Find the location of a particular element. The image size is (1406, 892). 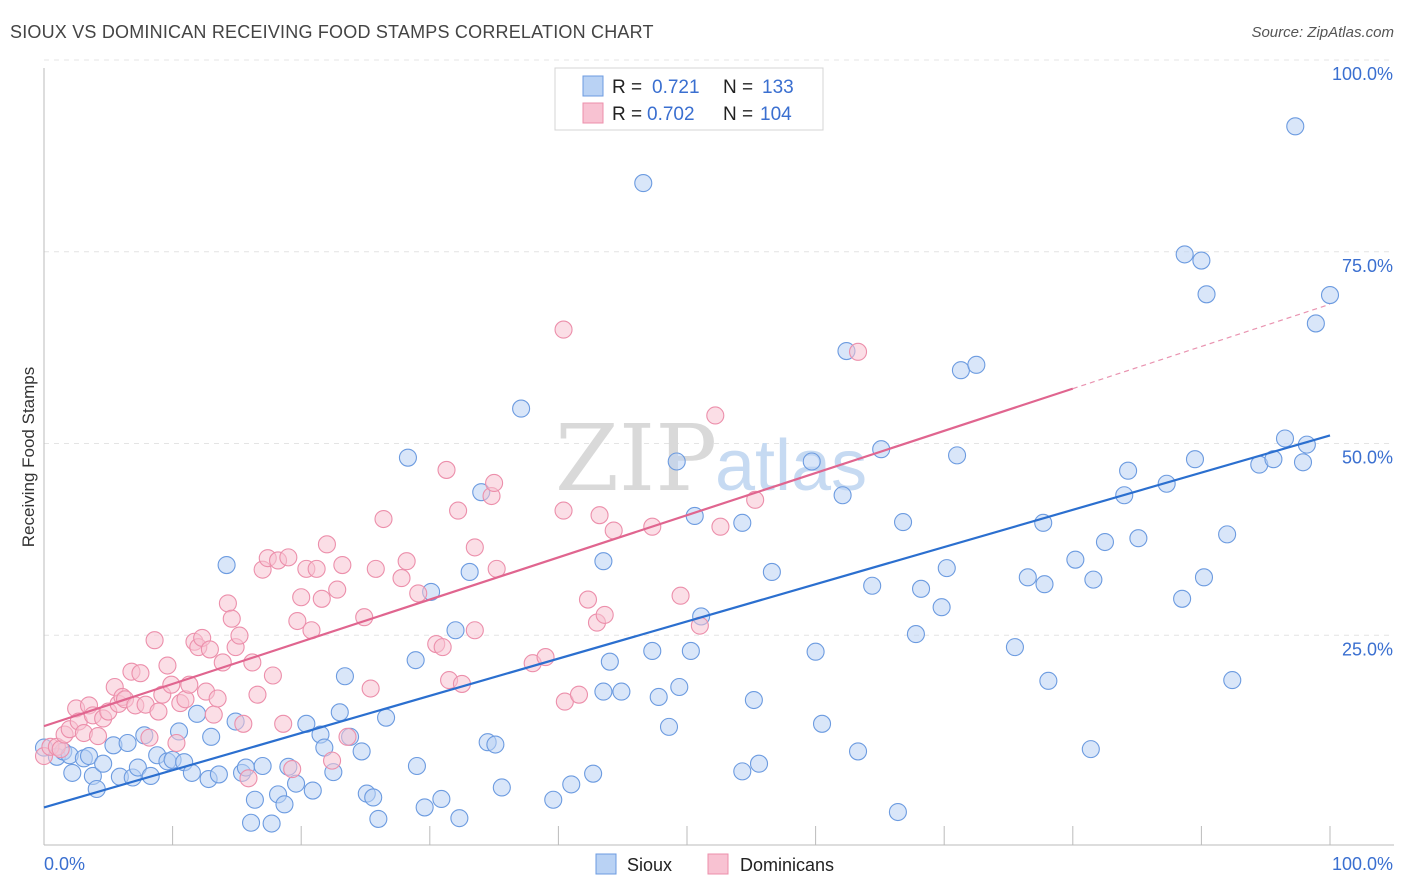

legend-swatch-sioux is located at coordinates (606, 864).